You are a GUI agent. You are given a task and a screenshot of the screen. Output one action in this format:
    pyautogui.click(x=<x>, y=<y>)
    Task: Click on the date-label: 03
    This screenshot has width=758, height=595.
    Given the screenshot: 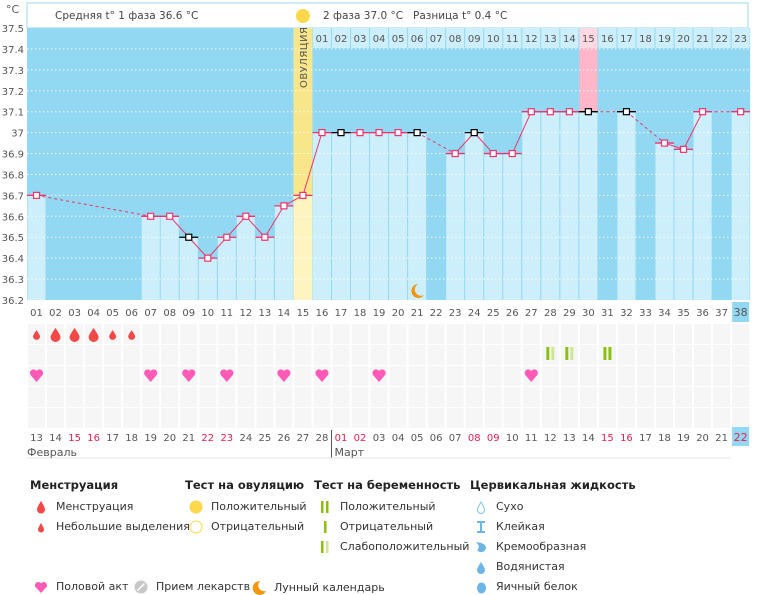 What is the action you would take?
    pyautogui.click(x=379, y=438)
    